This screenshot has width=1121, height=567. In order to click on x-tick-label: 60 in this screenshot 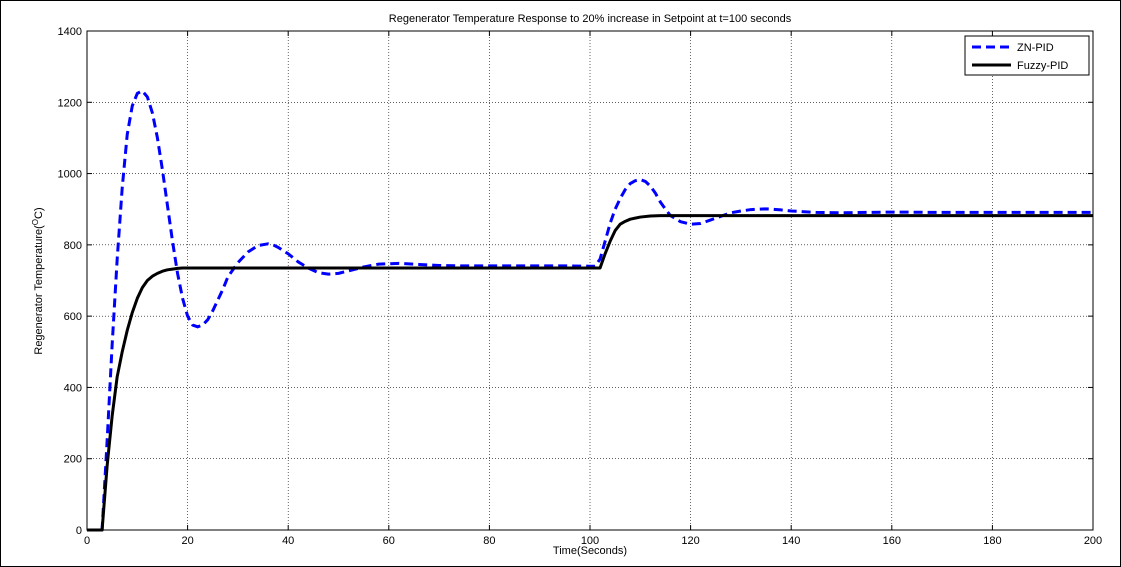, I will do `click(389, 541)`.